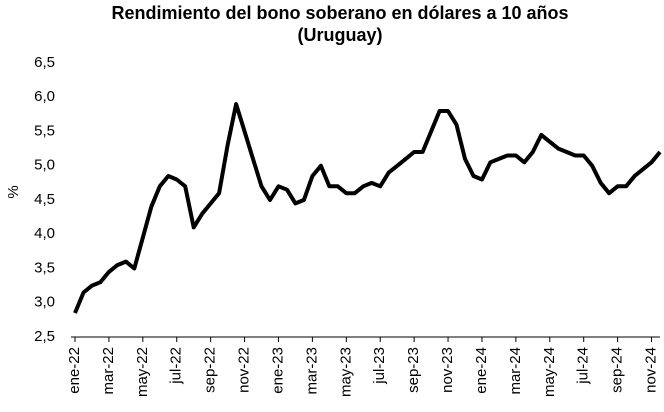 The image size is (664, 412). I want to click on x-tick-label: may-24, so click(549, 372).